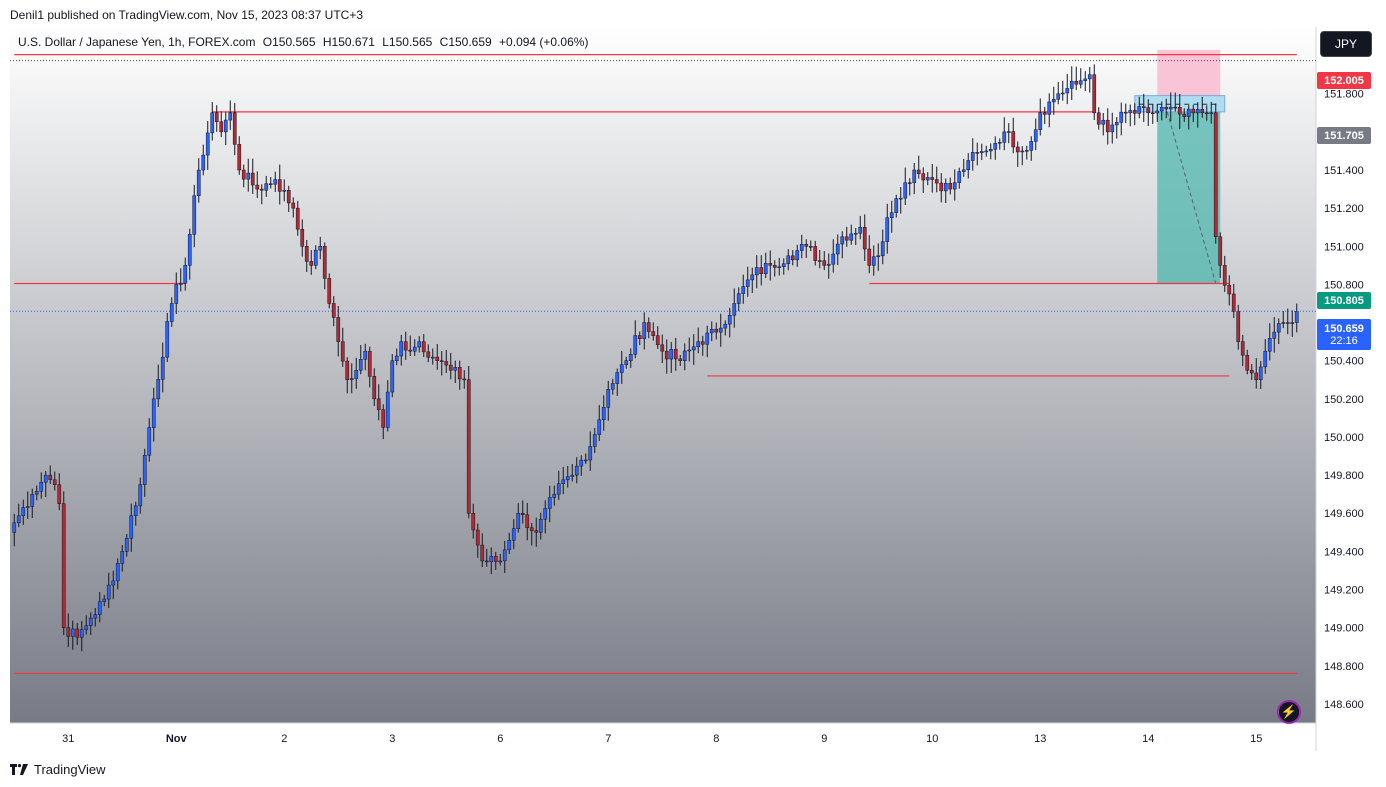 This screenshot has width=1386, height=787. I want to click on x-tick-label: 6, so click(500, 739).